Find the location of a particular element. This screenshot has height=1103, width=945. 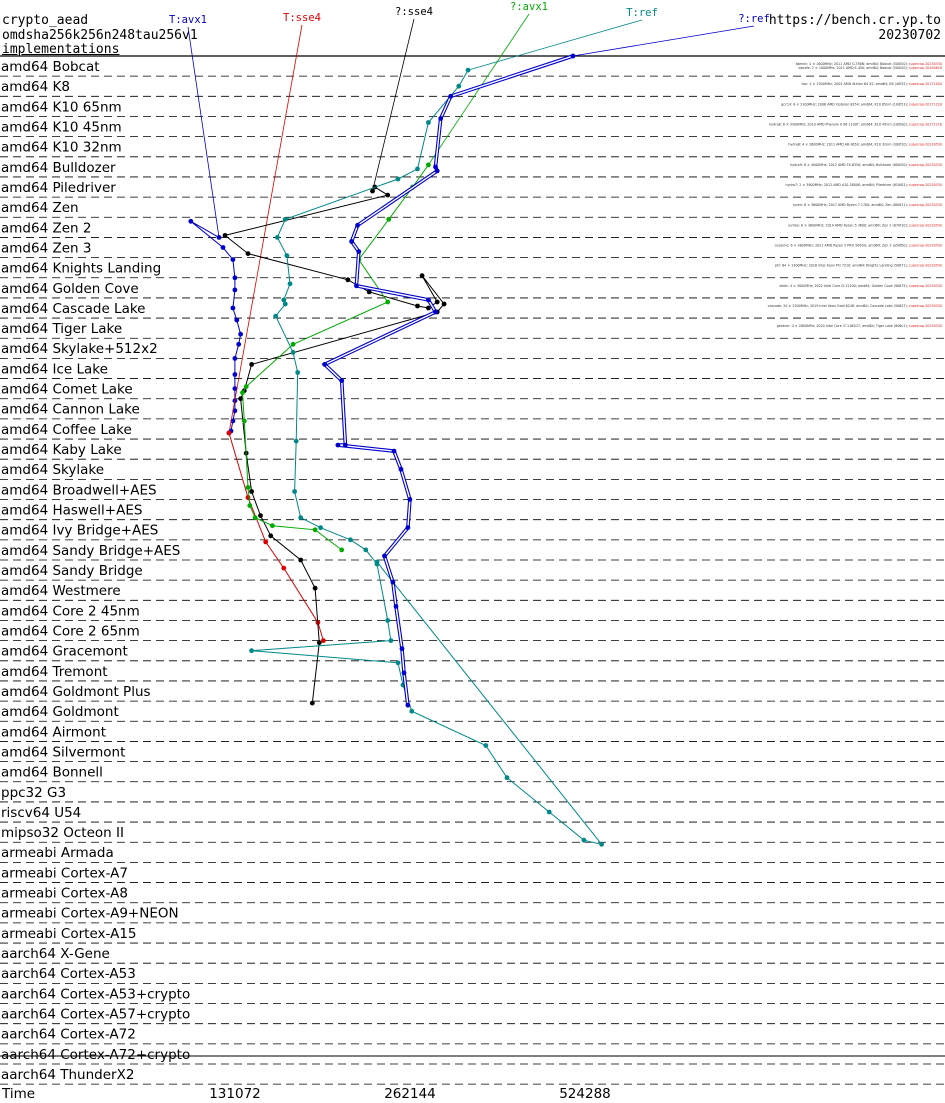

row-label: amd64 Skylake is located at coordinates (52, 470).